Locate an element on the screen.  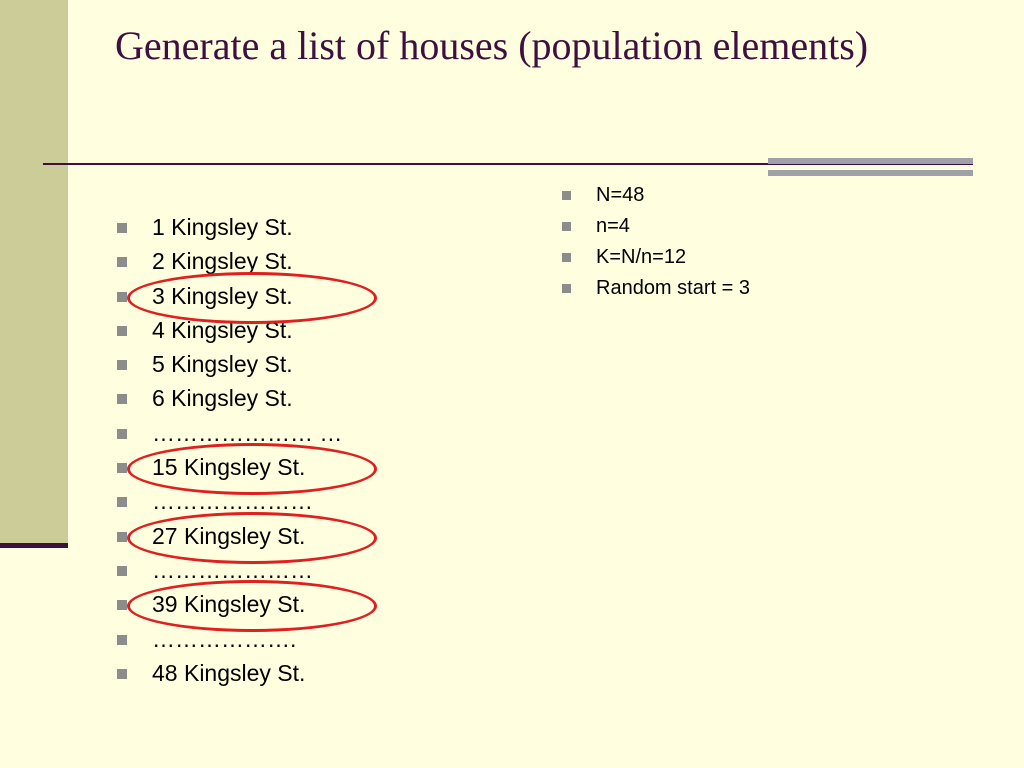
house-label: 1 Kingsley St. is located at coordinates (222, 227).